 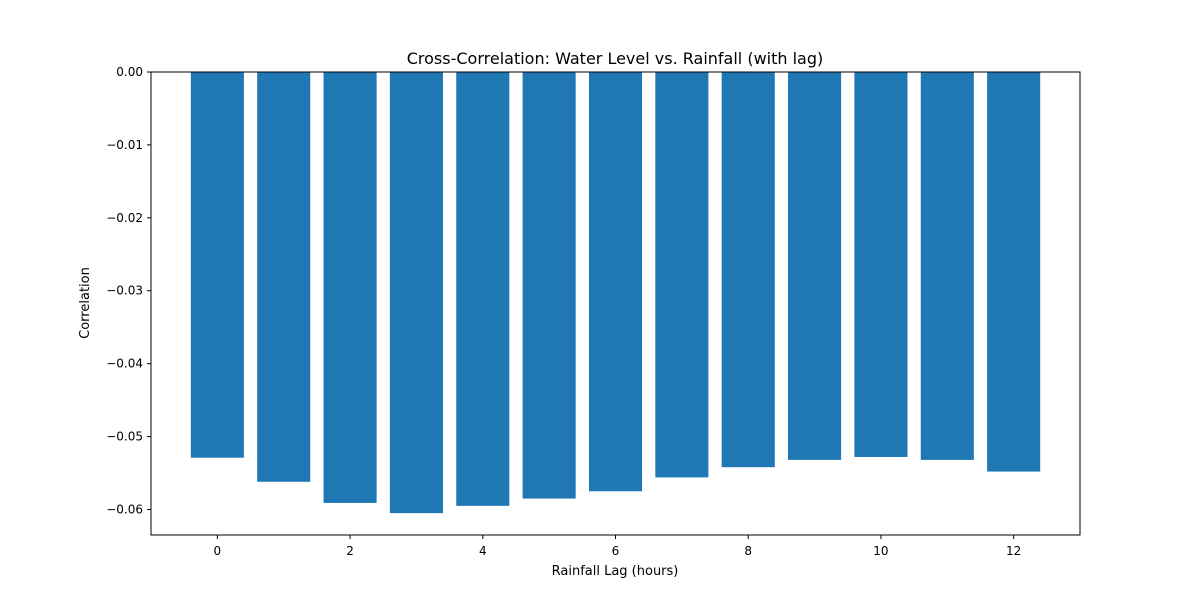 I want to click on y-tick-label: −0.02, so click(x=124, y=218).